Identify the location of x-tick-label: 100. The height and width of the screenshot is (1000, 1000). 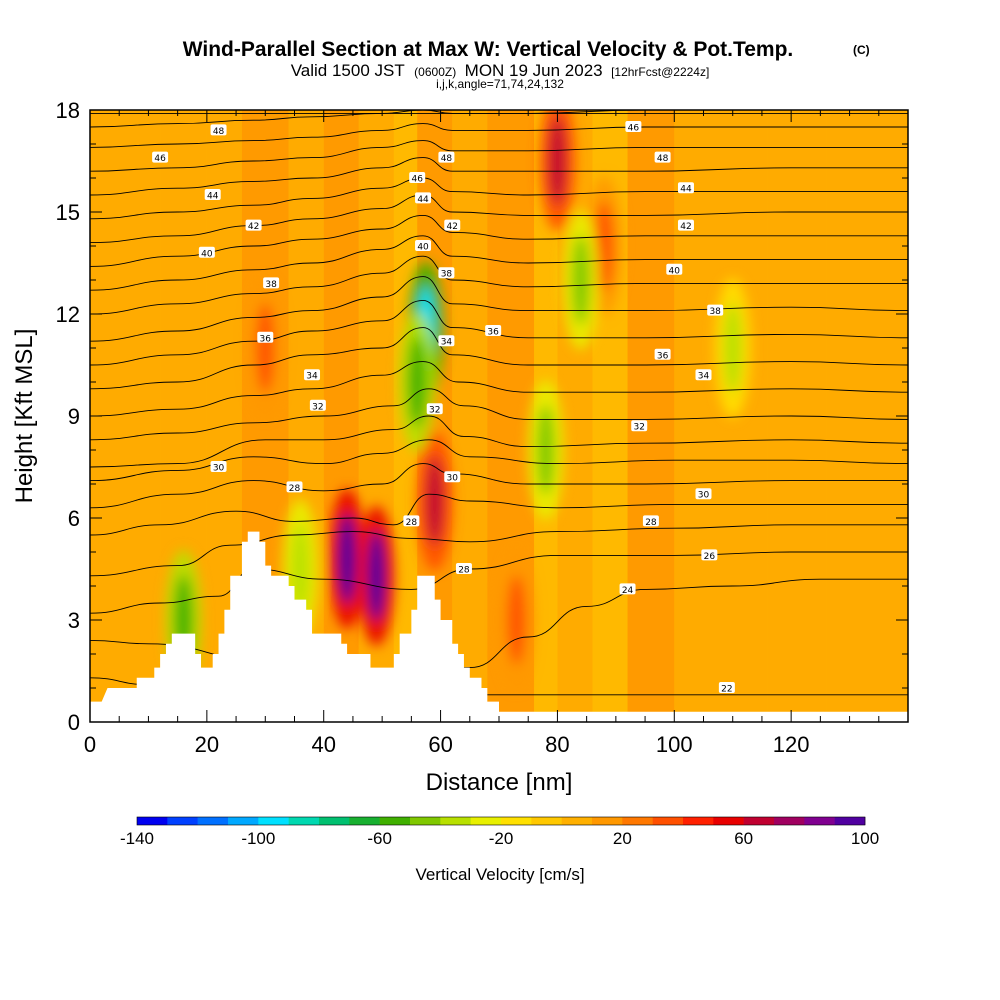
(674, 744).